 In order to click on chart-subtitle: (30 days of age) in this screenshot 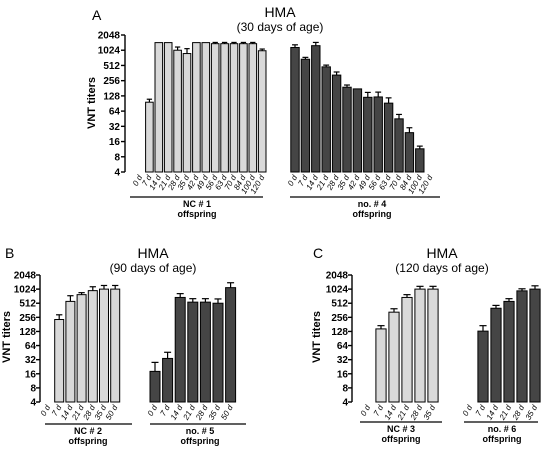, I will do `click(280, 27)`.